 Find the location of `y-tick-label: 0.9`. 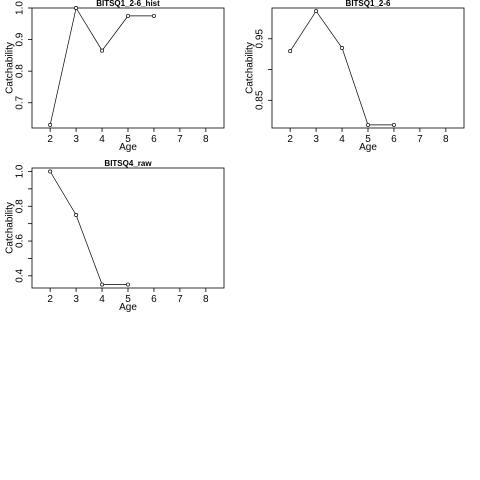

y-tick-label: 0.9 is located at coordinates (20, 39).